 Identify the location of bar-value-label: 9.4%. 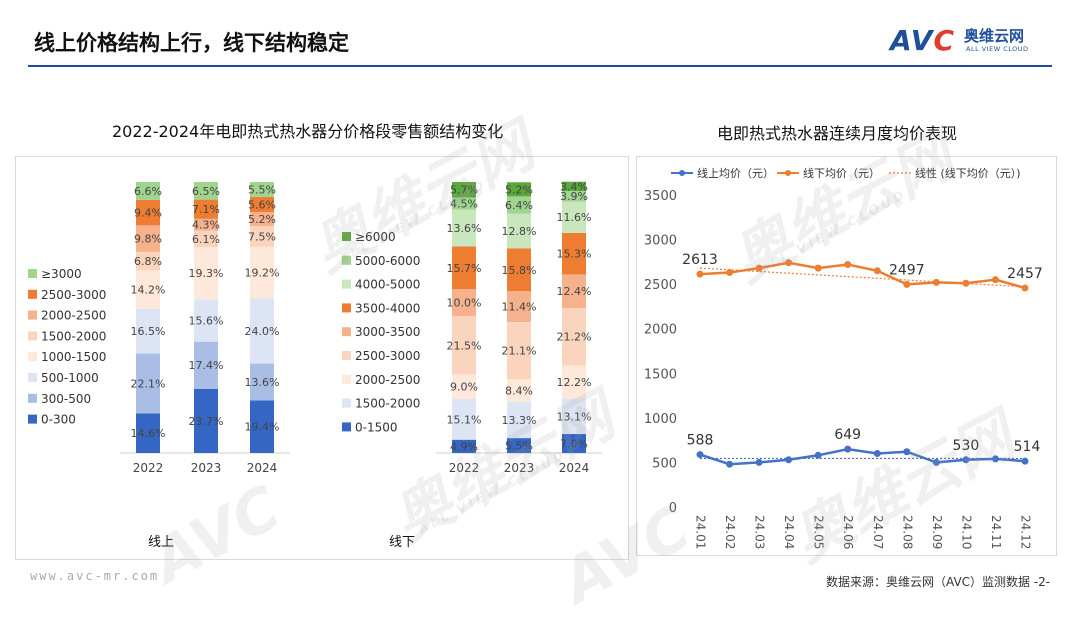
(148, 213).